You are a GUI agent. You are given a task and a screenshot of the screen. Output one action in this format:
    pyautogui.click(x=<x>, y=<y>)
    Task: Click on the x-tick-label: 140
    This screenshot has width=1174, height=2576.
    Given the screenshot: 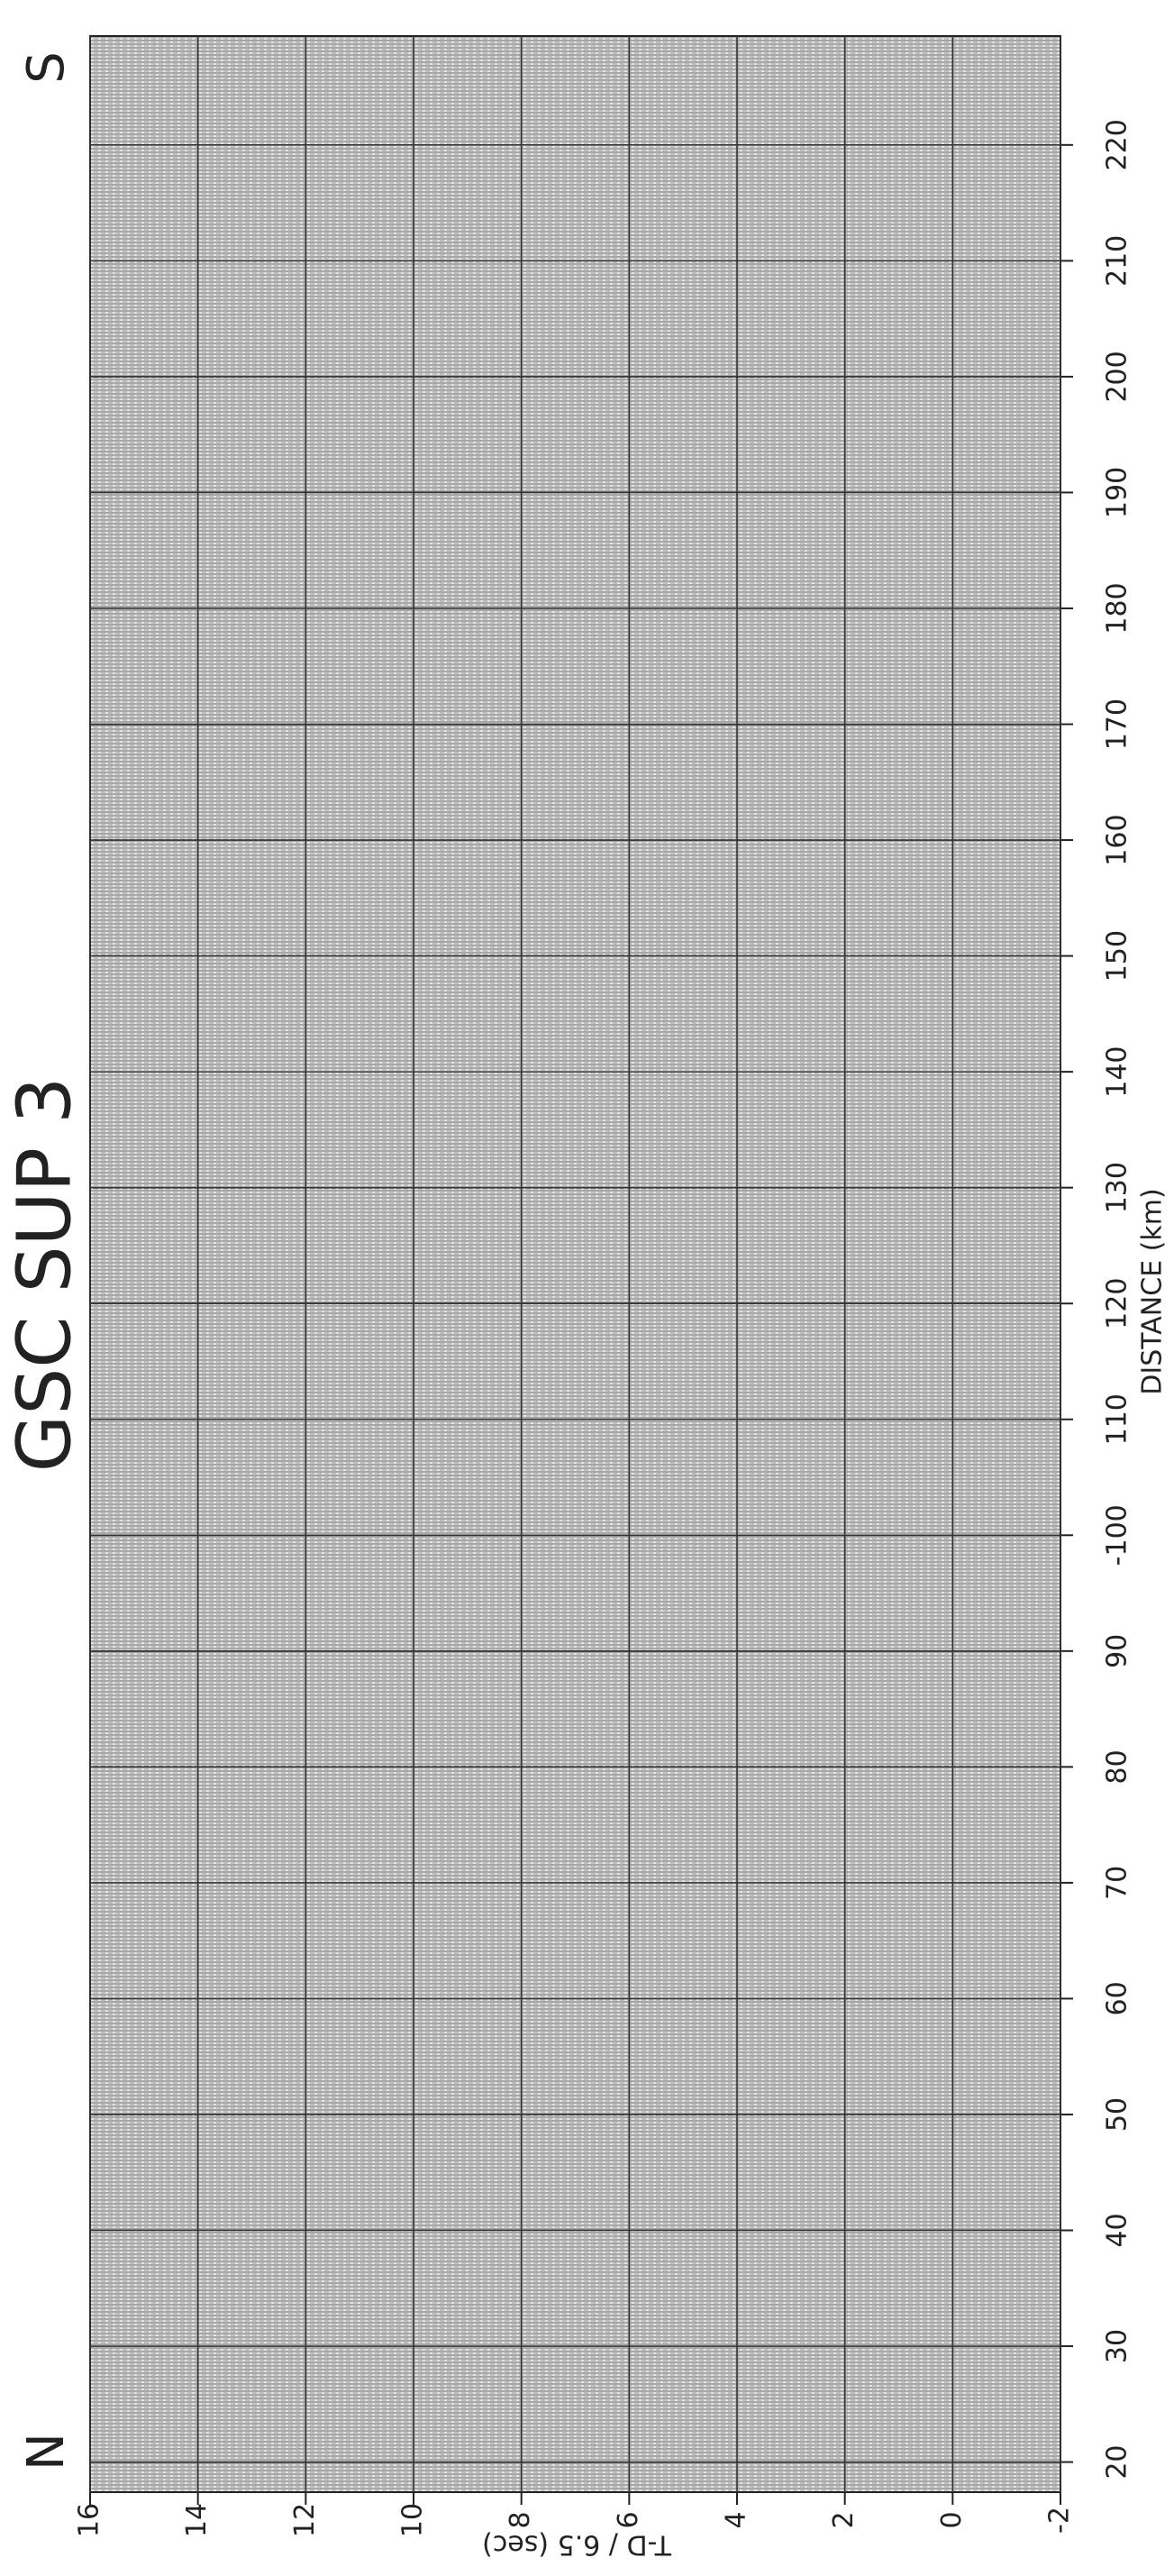 What is the action you would take?
    pyautogui.click(x=1117, y=1071)
    